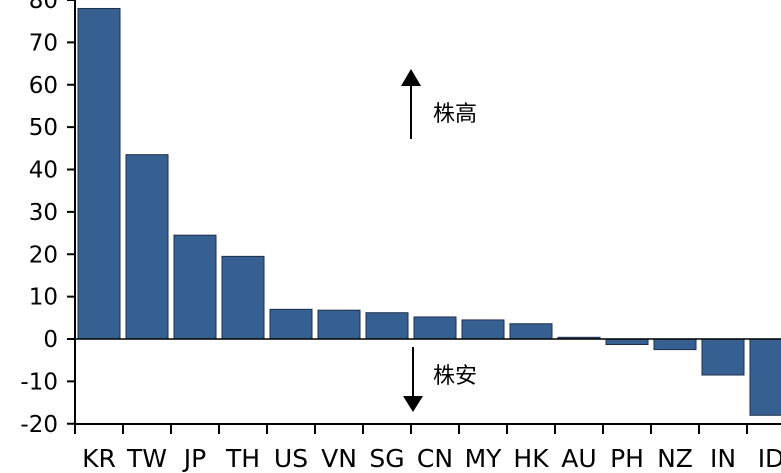 Image resolution: width=781 pixels, height=473 pixels. What do you see at coordinates (43, 255) in the screenshot?
I see `y-tick-label: 20` at bounding box center [43, 255].